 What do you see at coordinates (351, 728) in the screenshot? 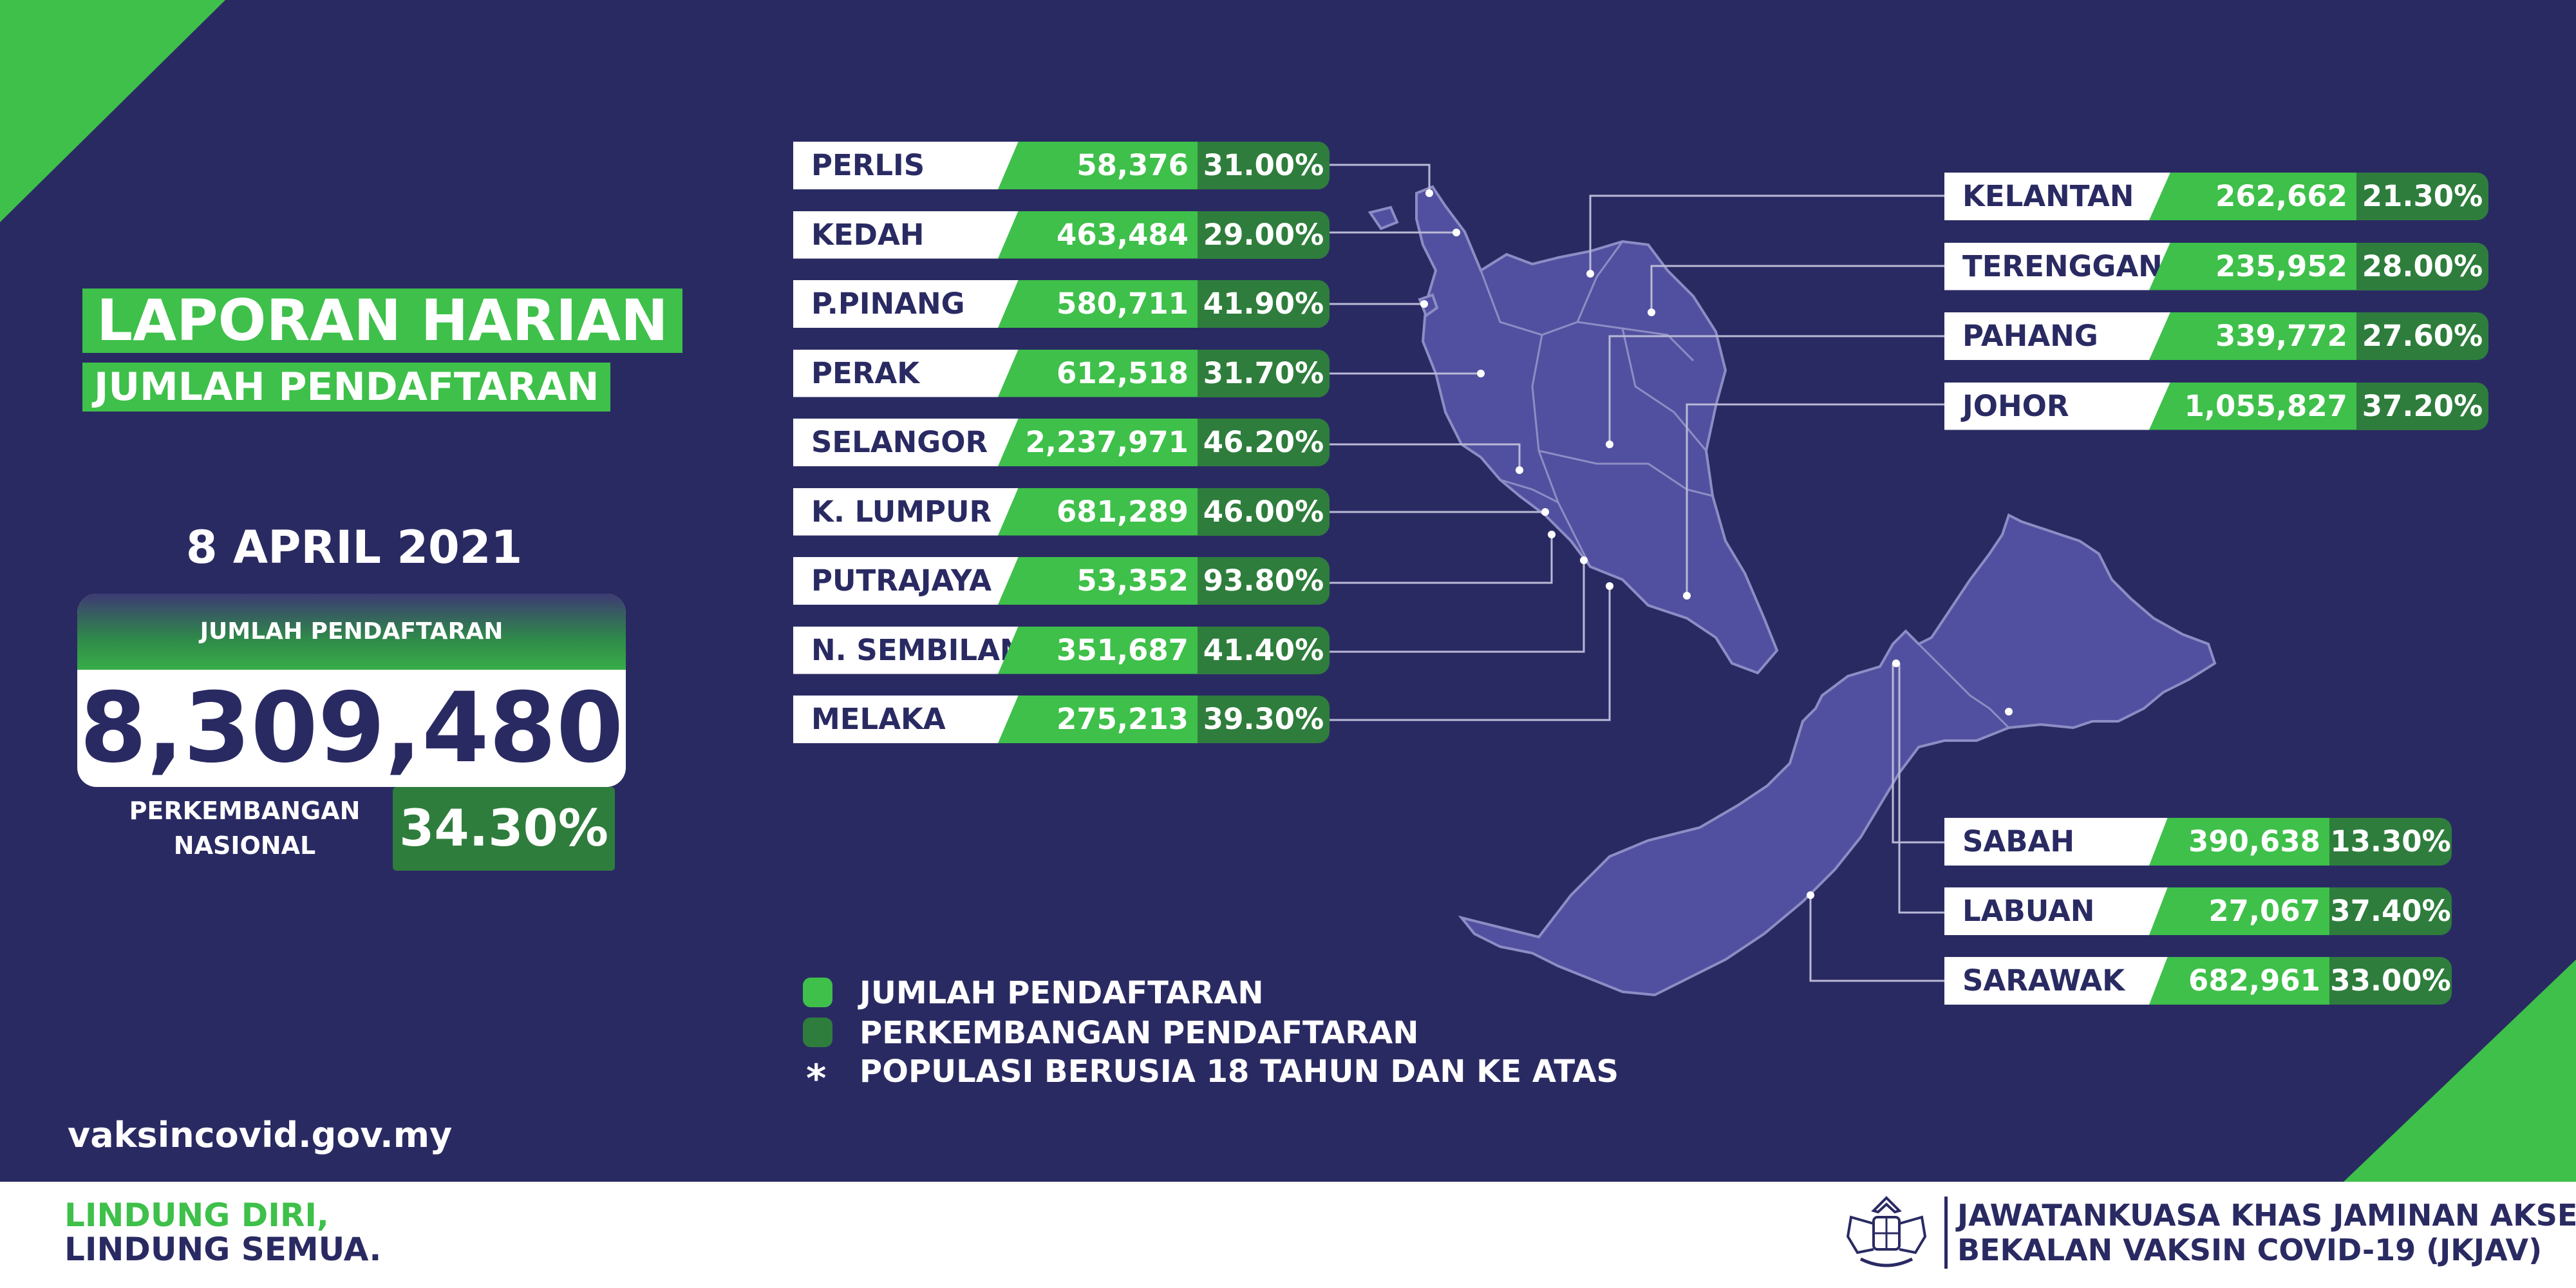
I see `national-total-value: 8,309,480` at bounding box center [351, 728].